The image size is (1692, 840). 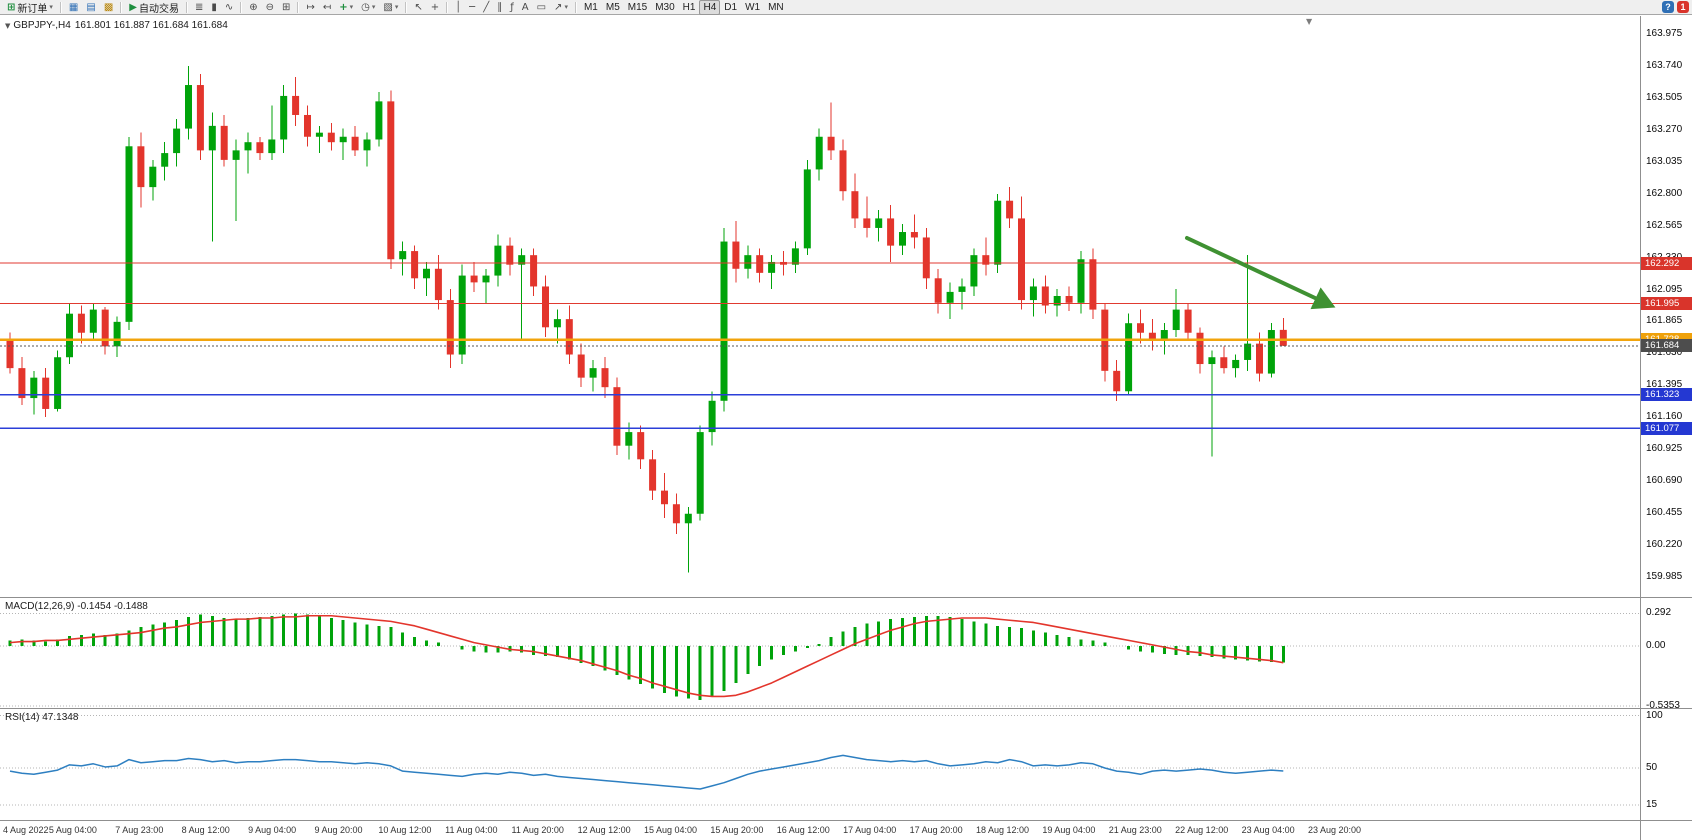 What do you see at coordinates (820, 764) in the screenshot?
I see `rsi-panel-canvas` at bounding box center [820, 764].